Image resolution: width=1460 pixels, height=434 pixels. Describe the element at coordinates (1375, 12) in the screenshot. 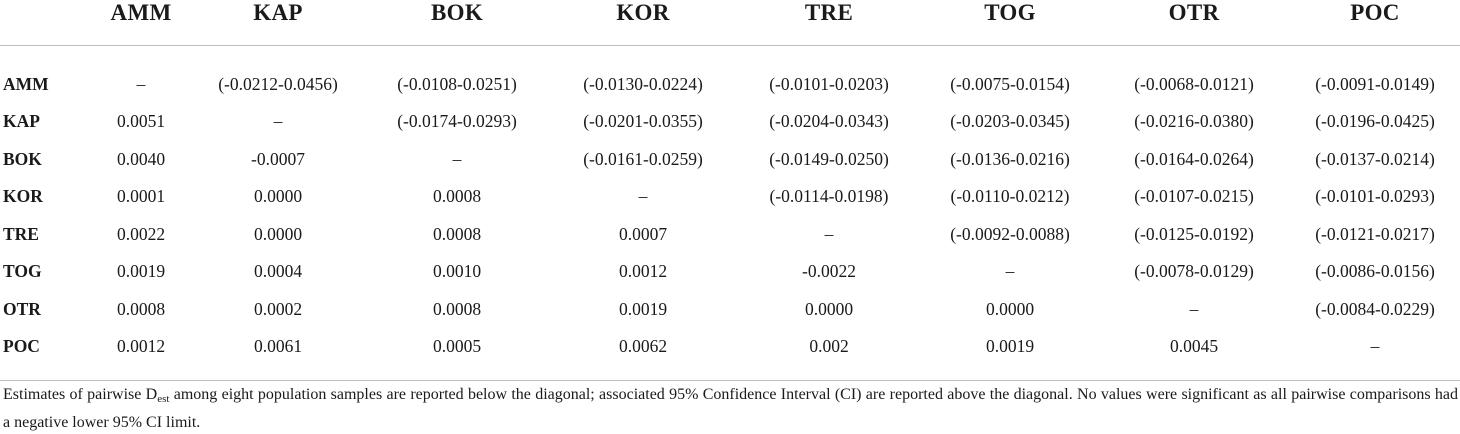

I see `column-header-poc: POC` at that location.